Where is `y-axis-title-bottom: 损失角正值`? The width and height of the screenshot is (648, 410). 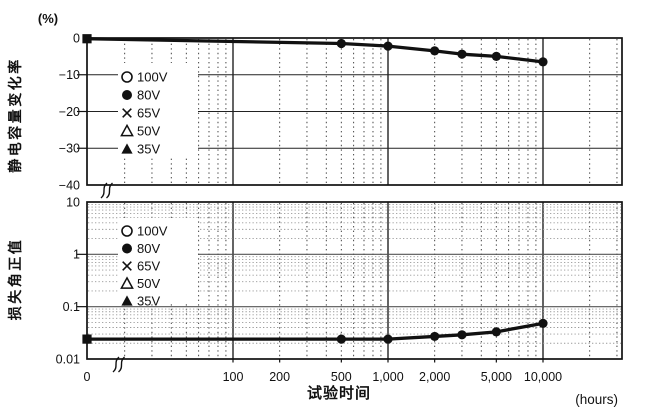
y-axis-title-bottom: 损失角正值 is located at coordinates (15, 279).